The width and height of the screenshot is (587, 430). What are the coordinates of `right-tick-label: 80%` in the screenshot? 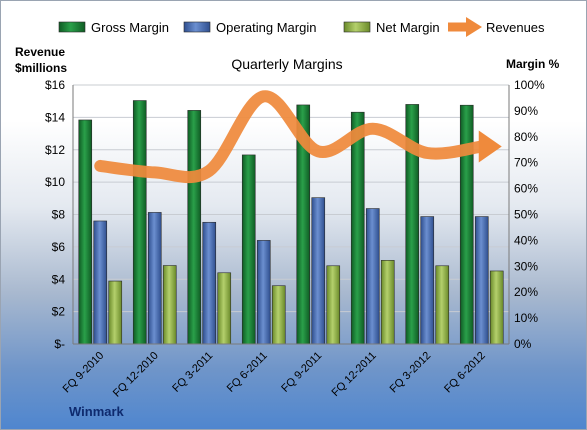 It's located at (526, 137).